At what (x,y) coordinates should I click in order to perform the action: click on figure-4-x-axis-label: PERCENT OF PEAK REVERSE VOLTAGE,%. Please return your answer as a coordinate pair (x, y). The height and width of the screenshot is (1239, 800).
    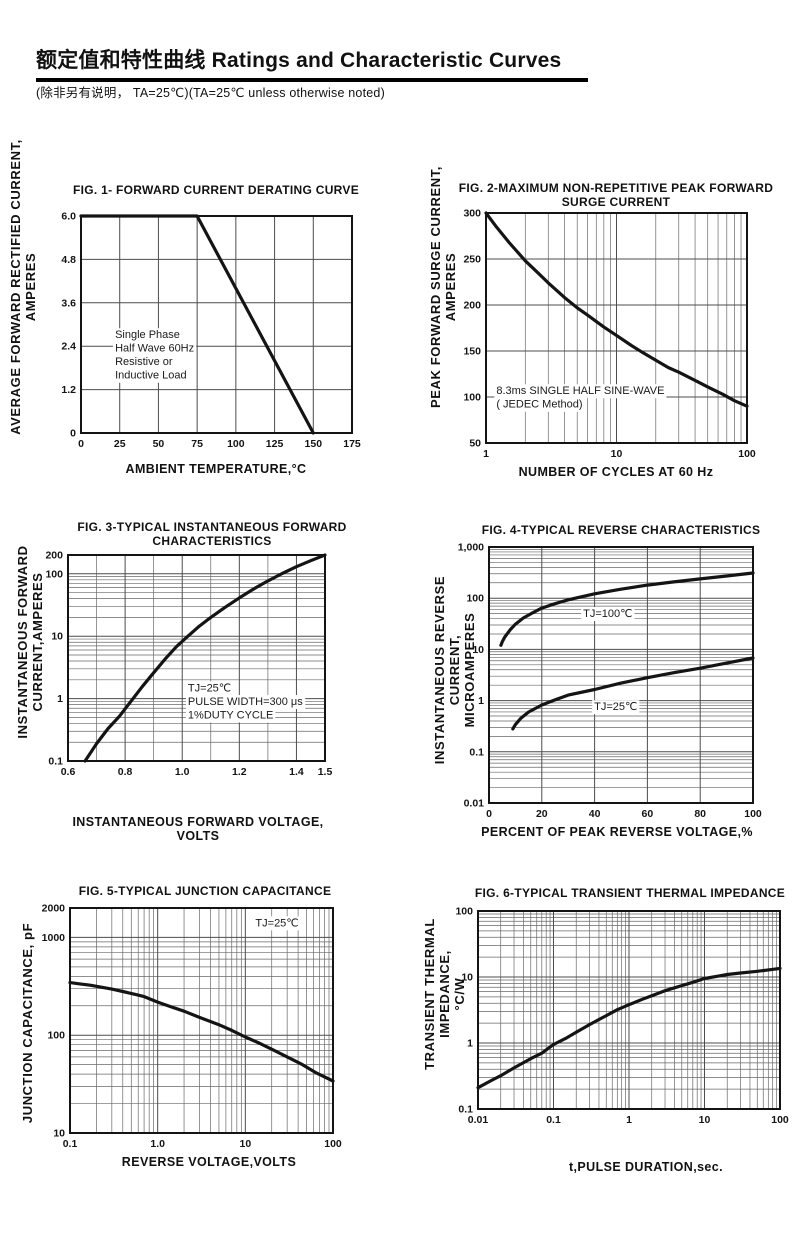
    Looking at the image, I should click on (617, 832).